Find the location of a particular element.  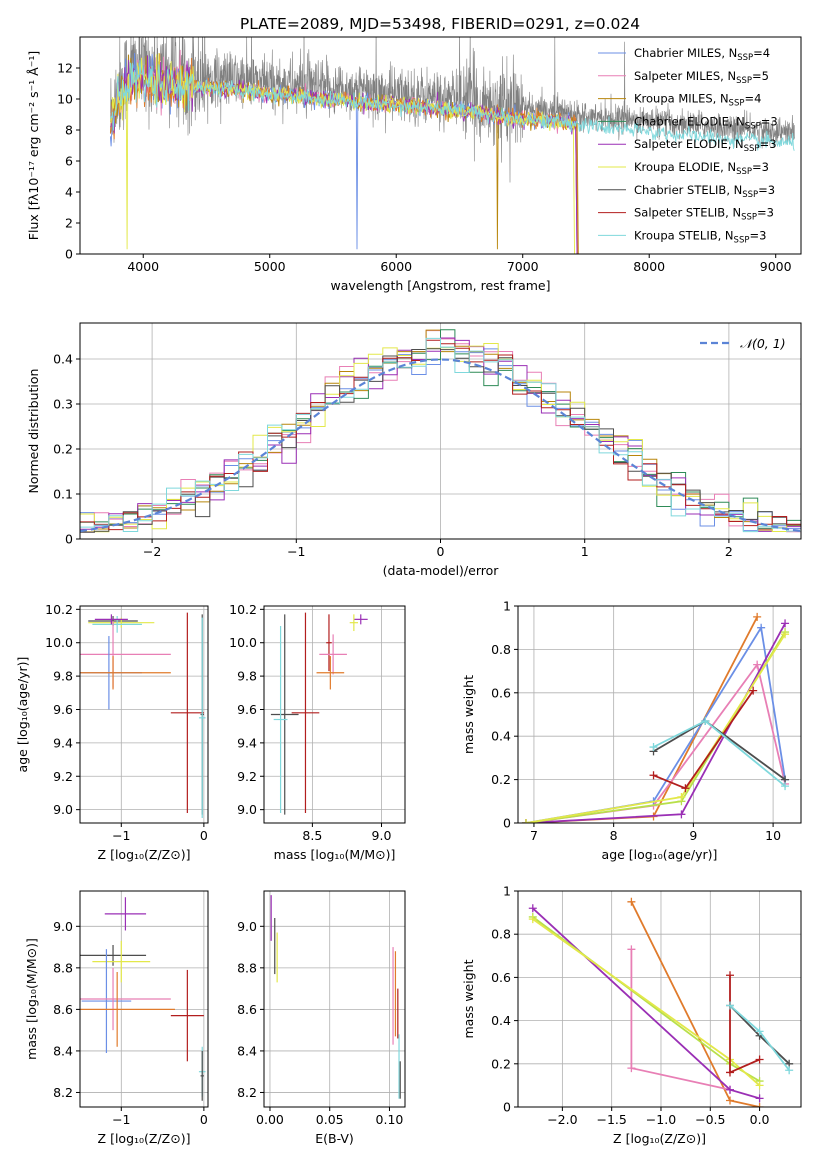

x-tick-label: −0.5 is located at coordinates (710, 1119).